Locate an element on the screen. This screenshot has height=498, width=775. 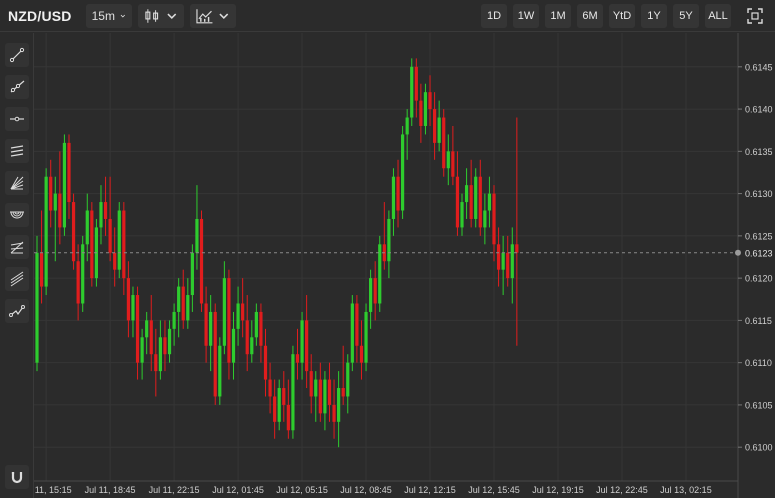
ray-tool is located at coordinates (17, 87).